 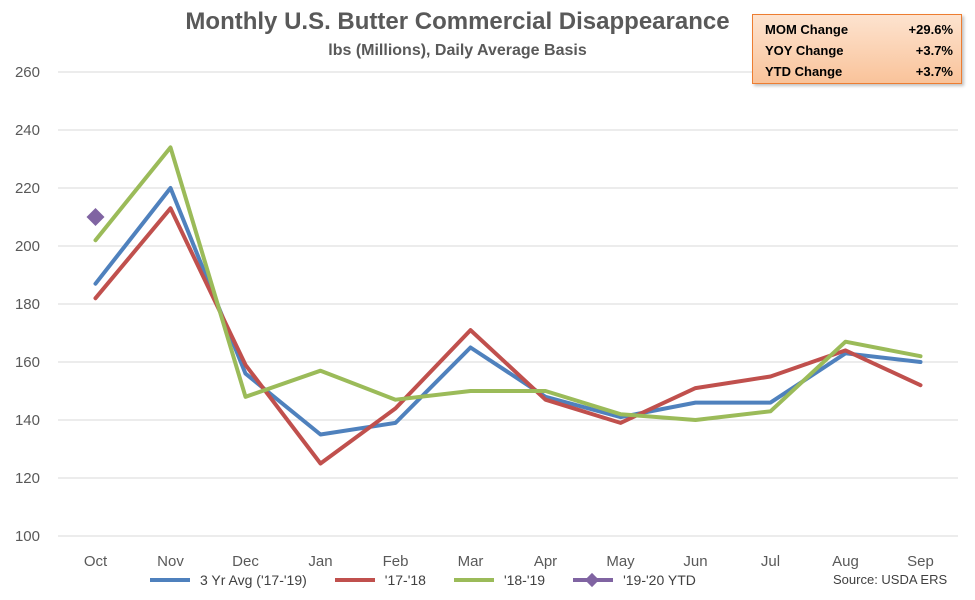 What do you see at coordinates (27, 362) in the screenshot?
I see `y-tick-label: 160` at bounding box center [27, 362].